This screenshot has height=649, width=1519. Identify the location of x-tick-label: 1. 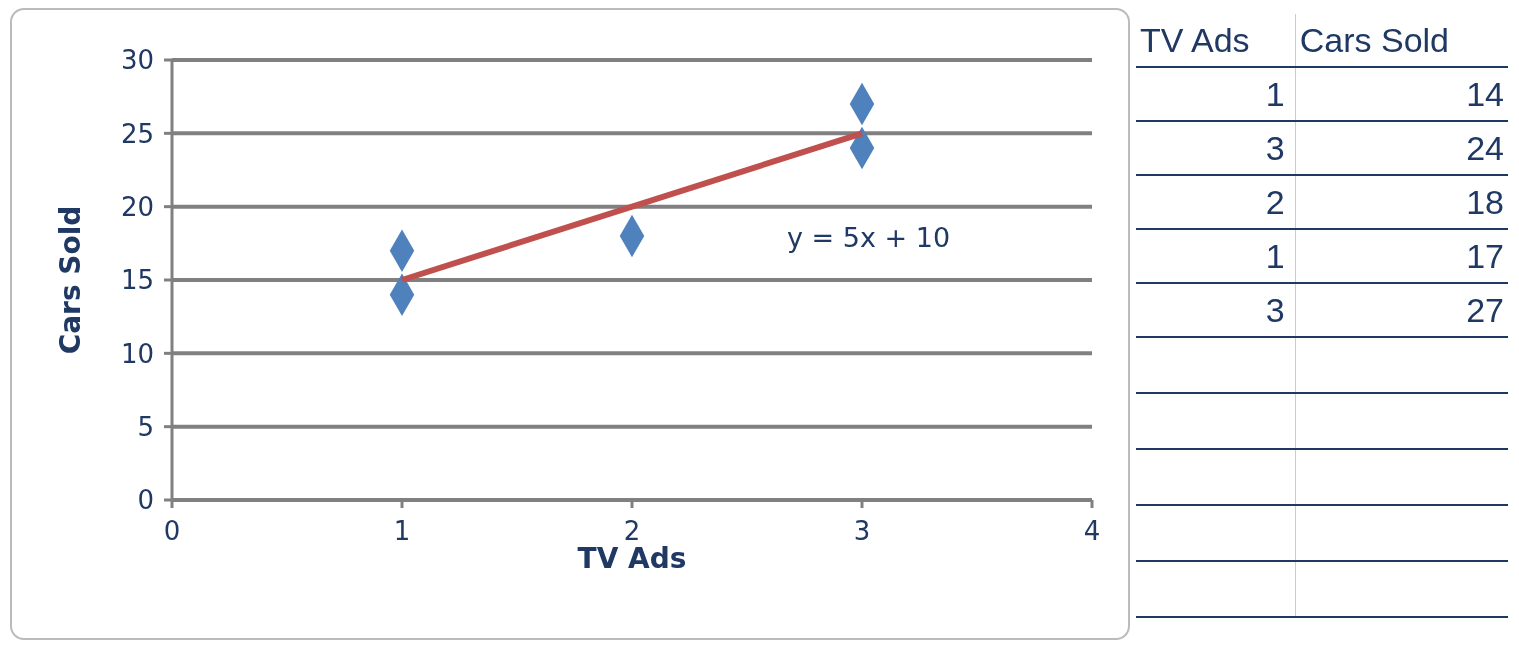
(402, 531).